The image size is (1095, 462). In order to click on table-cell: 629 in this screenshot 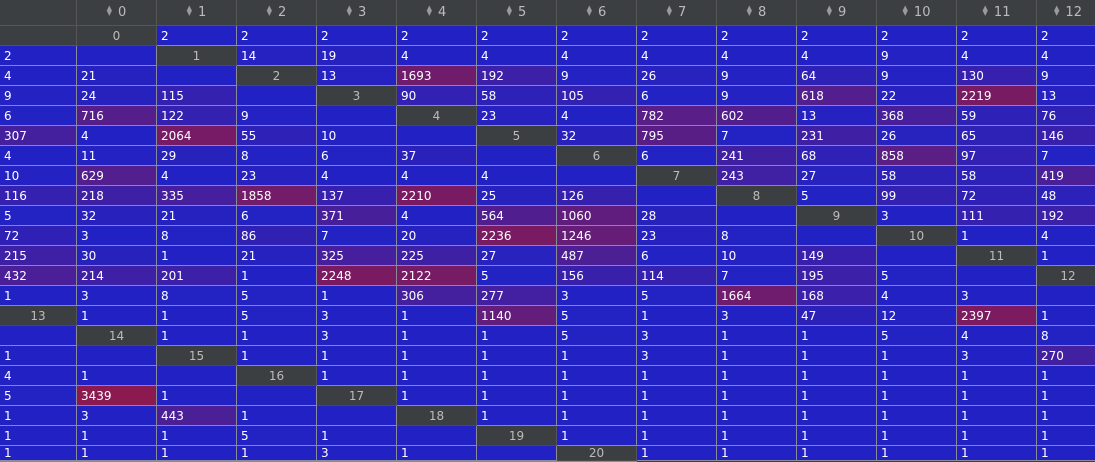, I will do `click(117, 176)`.